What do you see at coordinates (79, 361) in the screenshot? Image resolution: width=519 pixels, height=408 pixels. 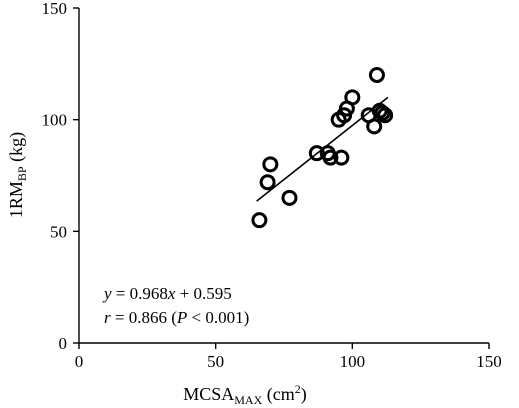 I see `x-tick-label: 0` at bounding box center [79, 361].